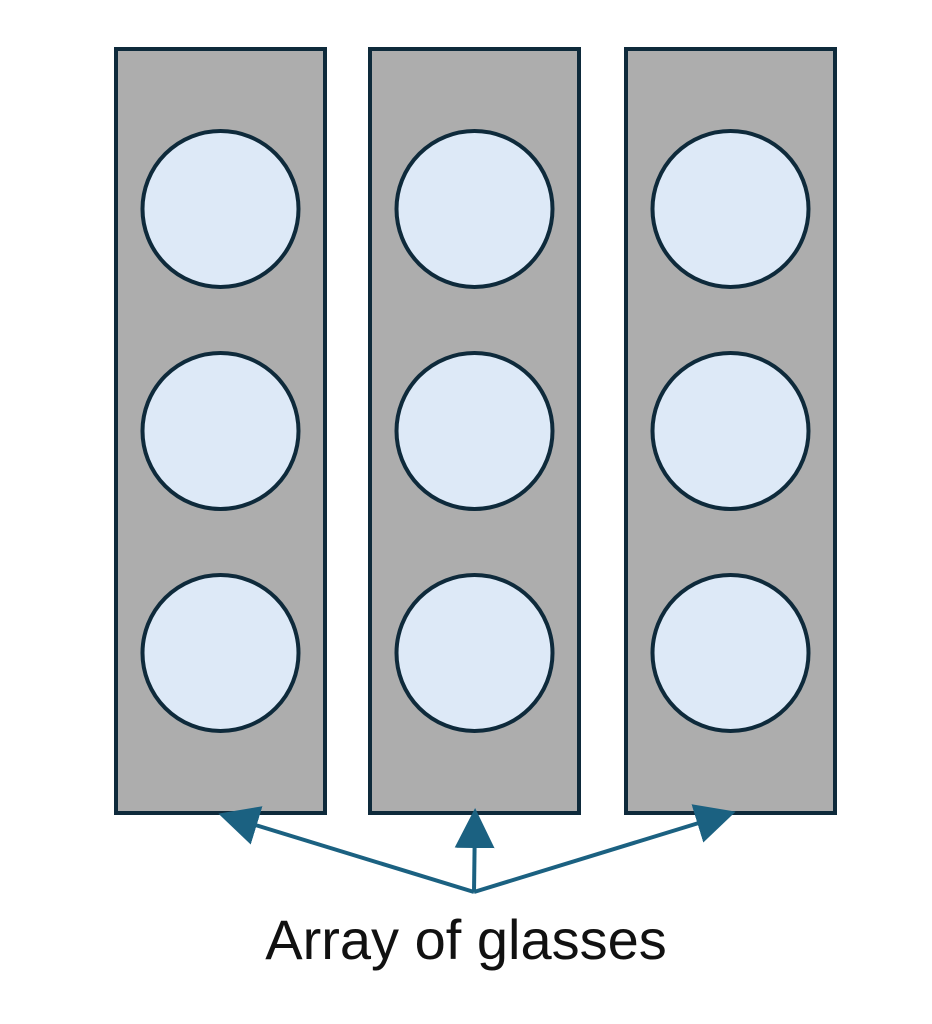 Image resolution: width=932 pixels, height=1024 pixels. I want to click on caption-array-of-glasses: Array of glasses, so click(466, 939).